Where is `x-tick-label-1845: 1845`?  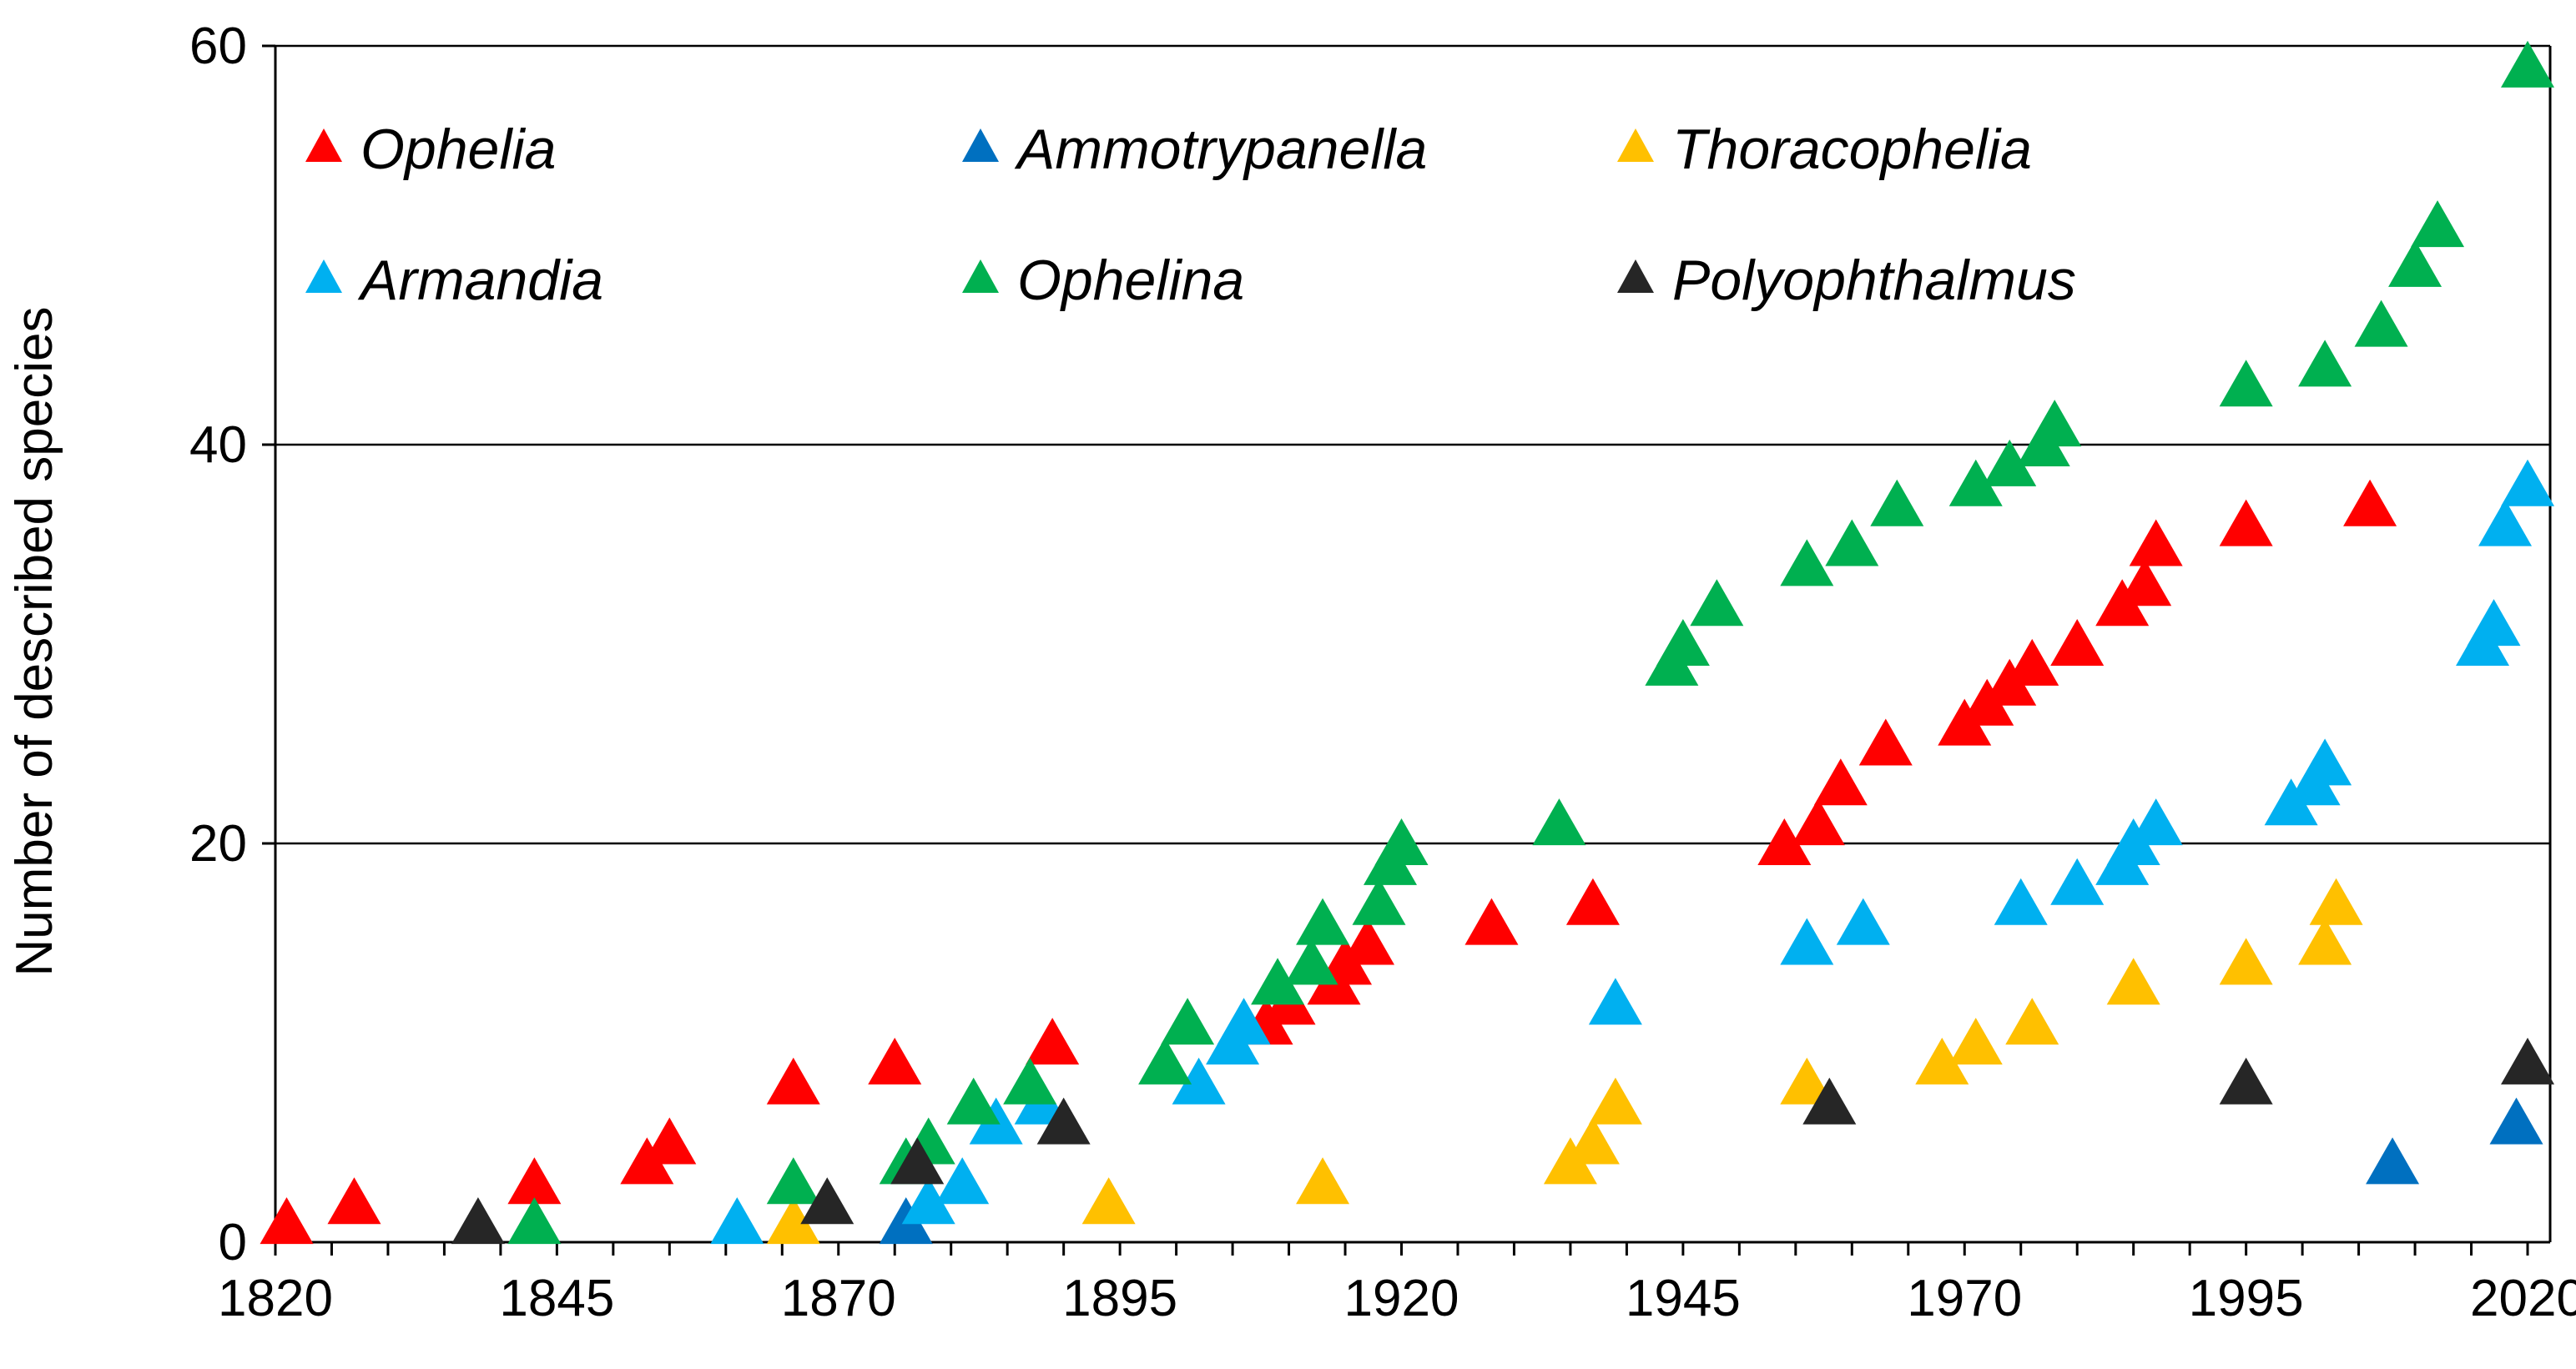 x-tick-label-1845: 1845 is located at coordinates (556, 1298).